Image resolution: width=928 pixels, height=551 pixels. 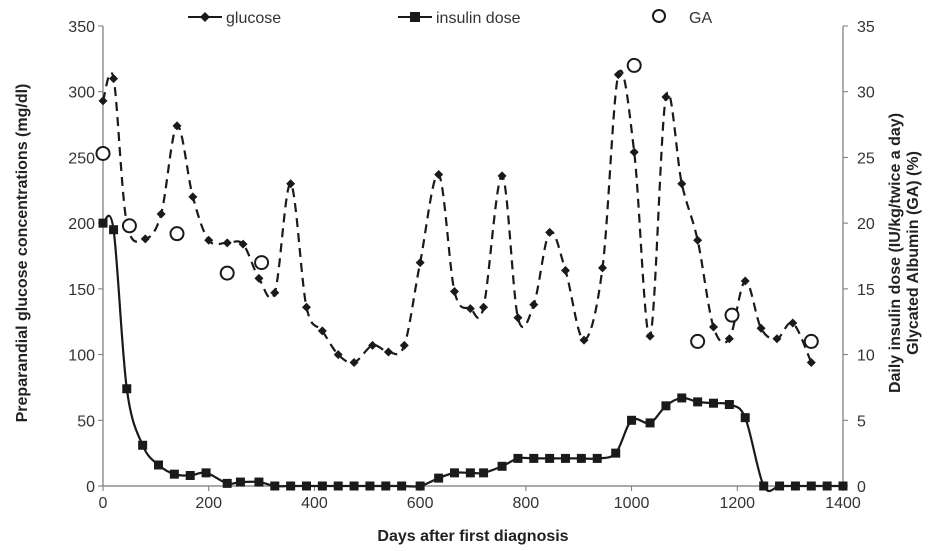 I want to click on legend-item-insulin-dose: insulin dose, so click(x=459, y=18).